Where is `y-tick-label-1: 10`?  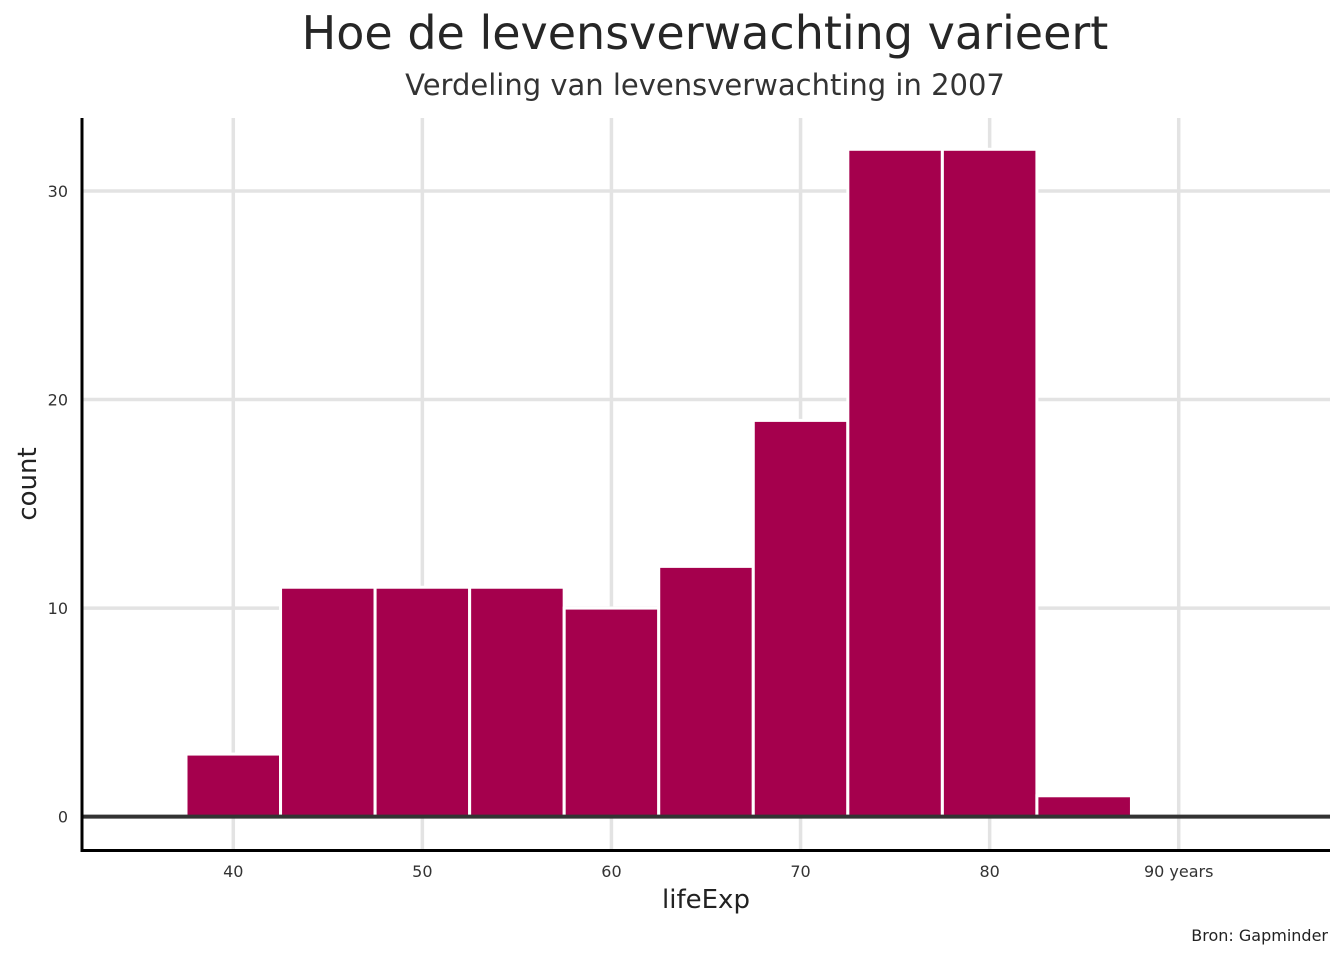
y-tick-label-1: 10 is located at coordinates (58, 608).